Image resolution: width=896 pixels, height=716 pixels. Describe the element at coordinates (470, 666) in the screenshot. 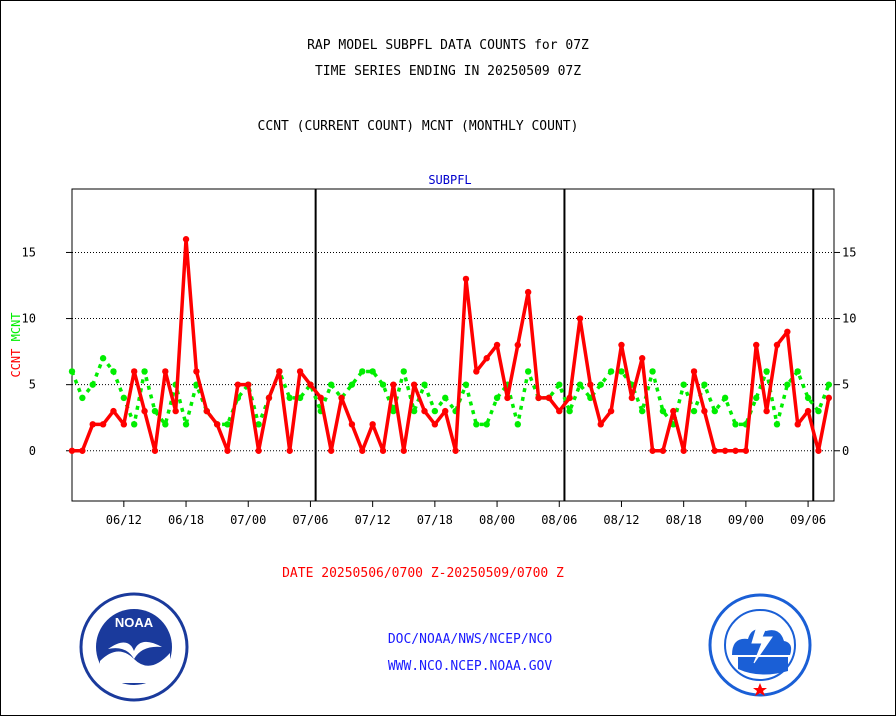

I see `website-link: WWW.NCO.NCEP.NOAA.GOV` at that location.